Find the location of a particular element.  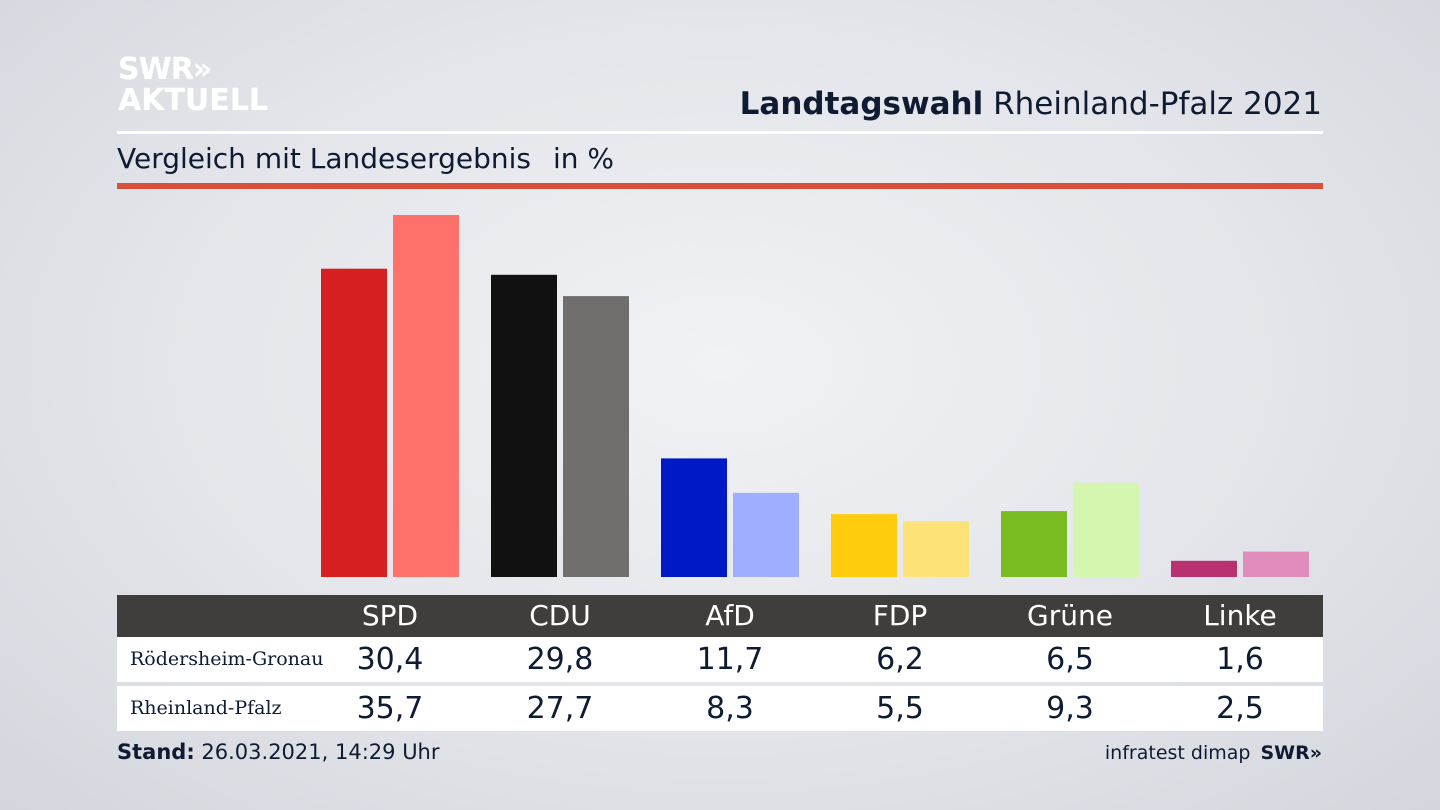

title-divider is located at coordinates (720, 132).